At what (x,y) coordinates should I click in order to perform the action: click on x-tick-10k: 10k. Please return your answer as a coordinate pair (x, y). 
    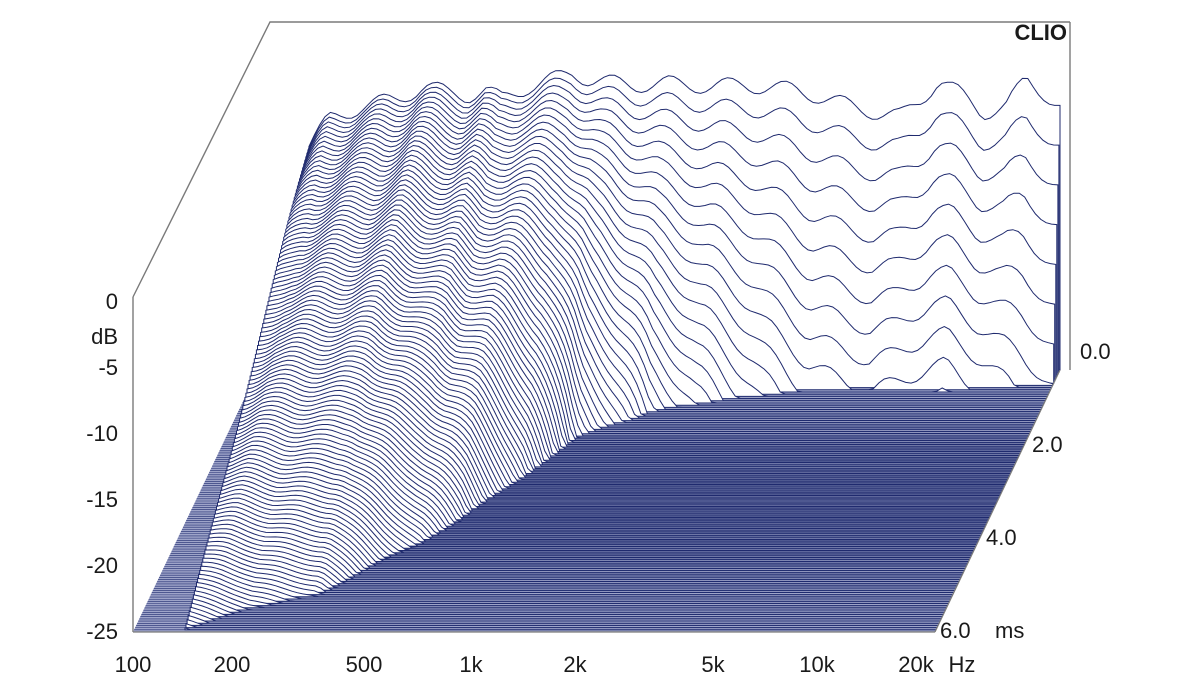
    Looking at the image, I should click on (817, 664).